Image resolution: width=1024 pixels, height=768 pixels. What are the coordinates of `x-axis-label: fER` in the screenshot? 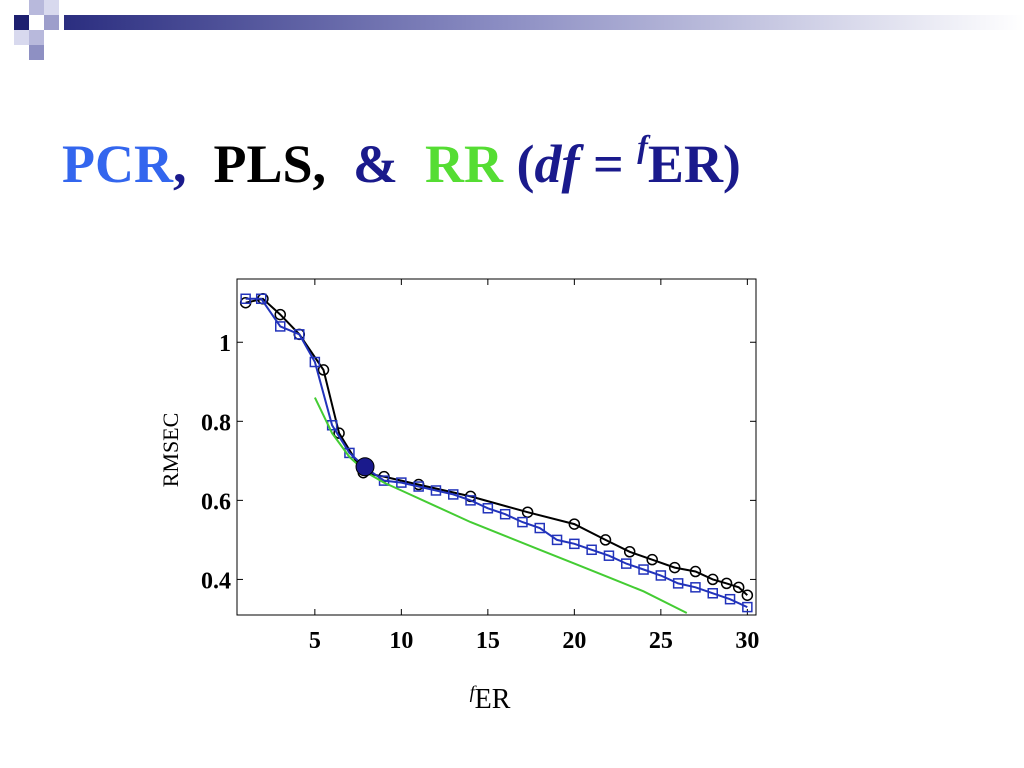 It's located at (490, 698).